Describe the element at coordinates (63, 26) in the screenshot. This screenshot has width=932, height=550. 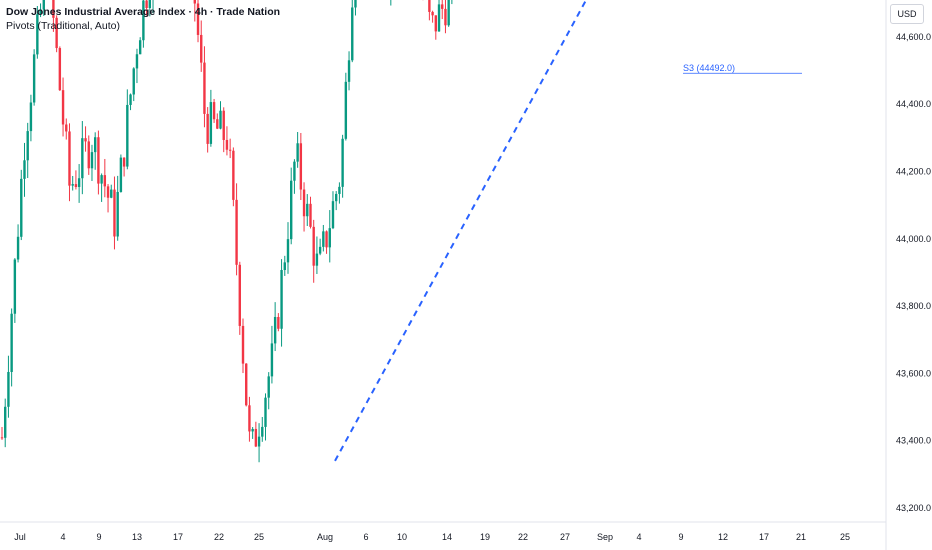
I see `indicator-label: Pivots (Traditional, Auto)` at that location.